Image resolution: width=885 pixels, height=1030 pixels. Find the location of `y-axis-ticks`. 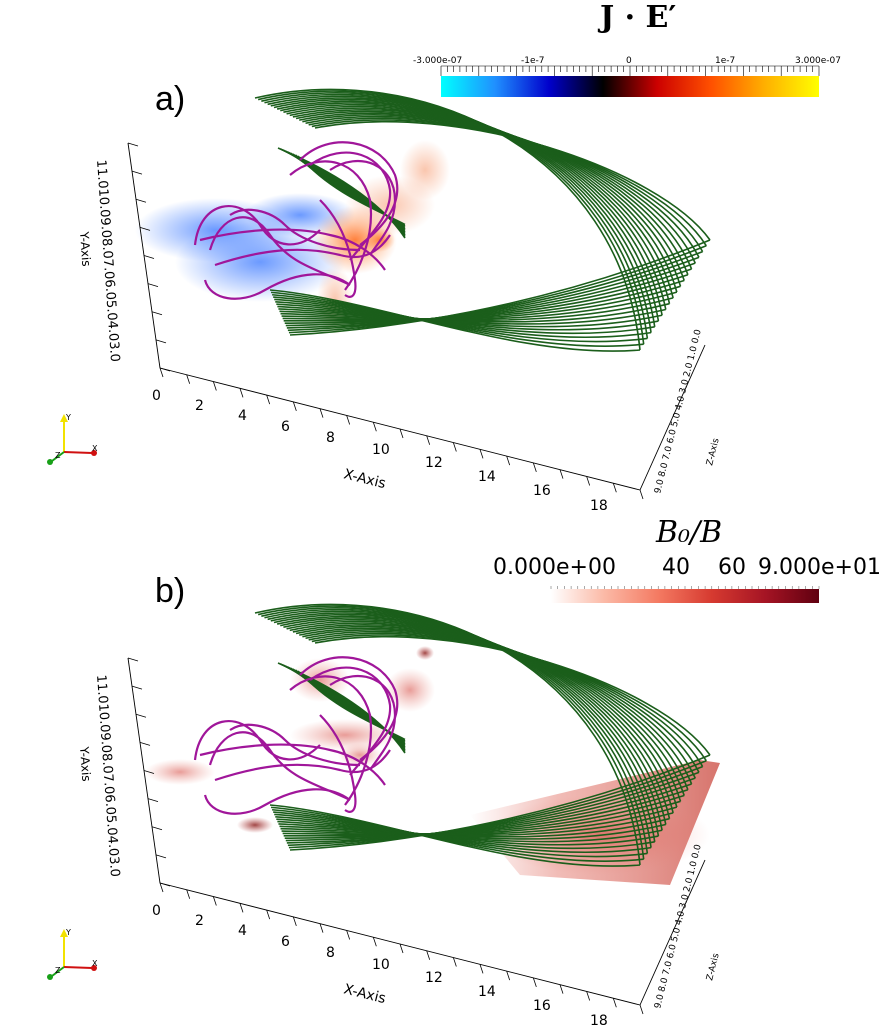

y-axis-ticks is located at coordinates (149, 257).